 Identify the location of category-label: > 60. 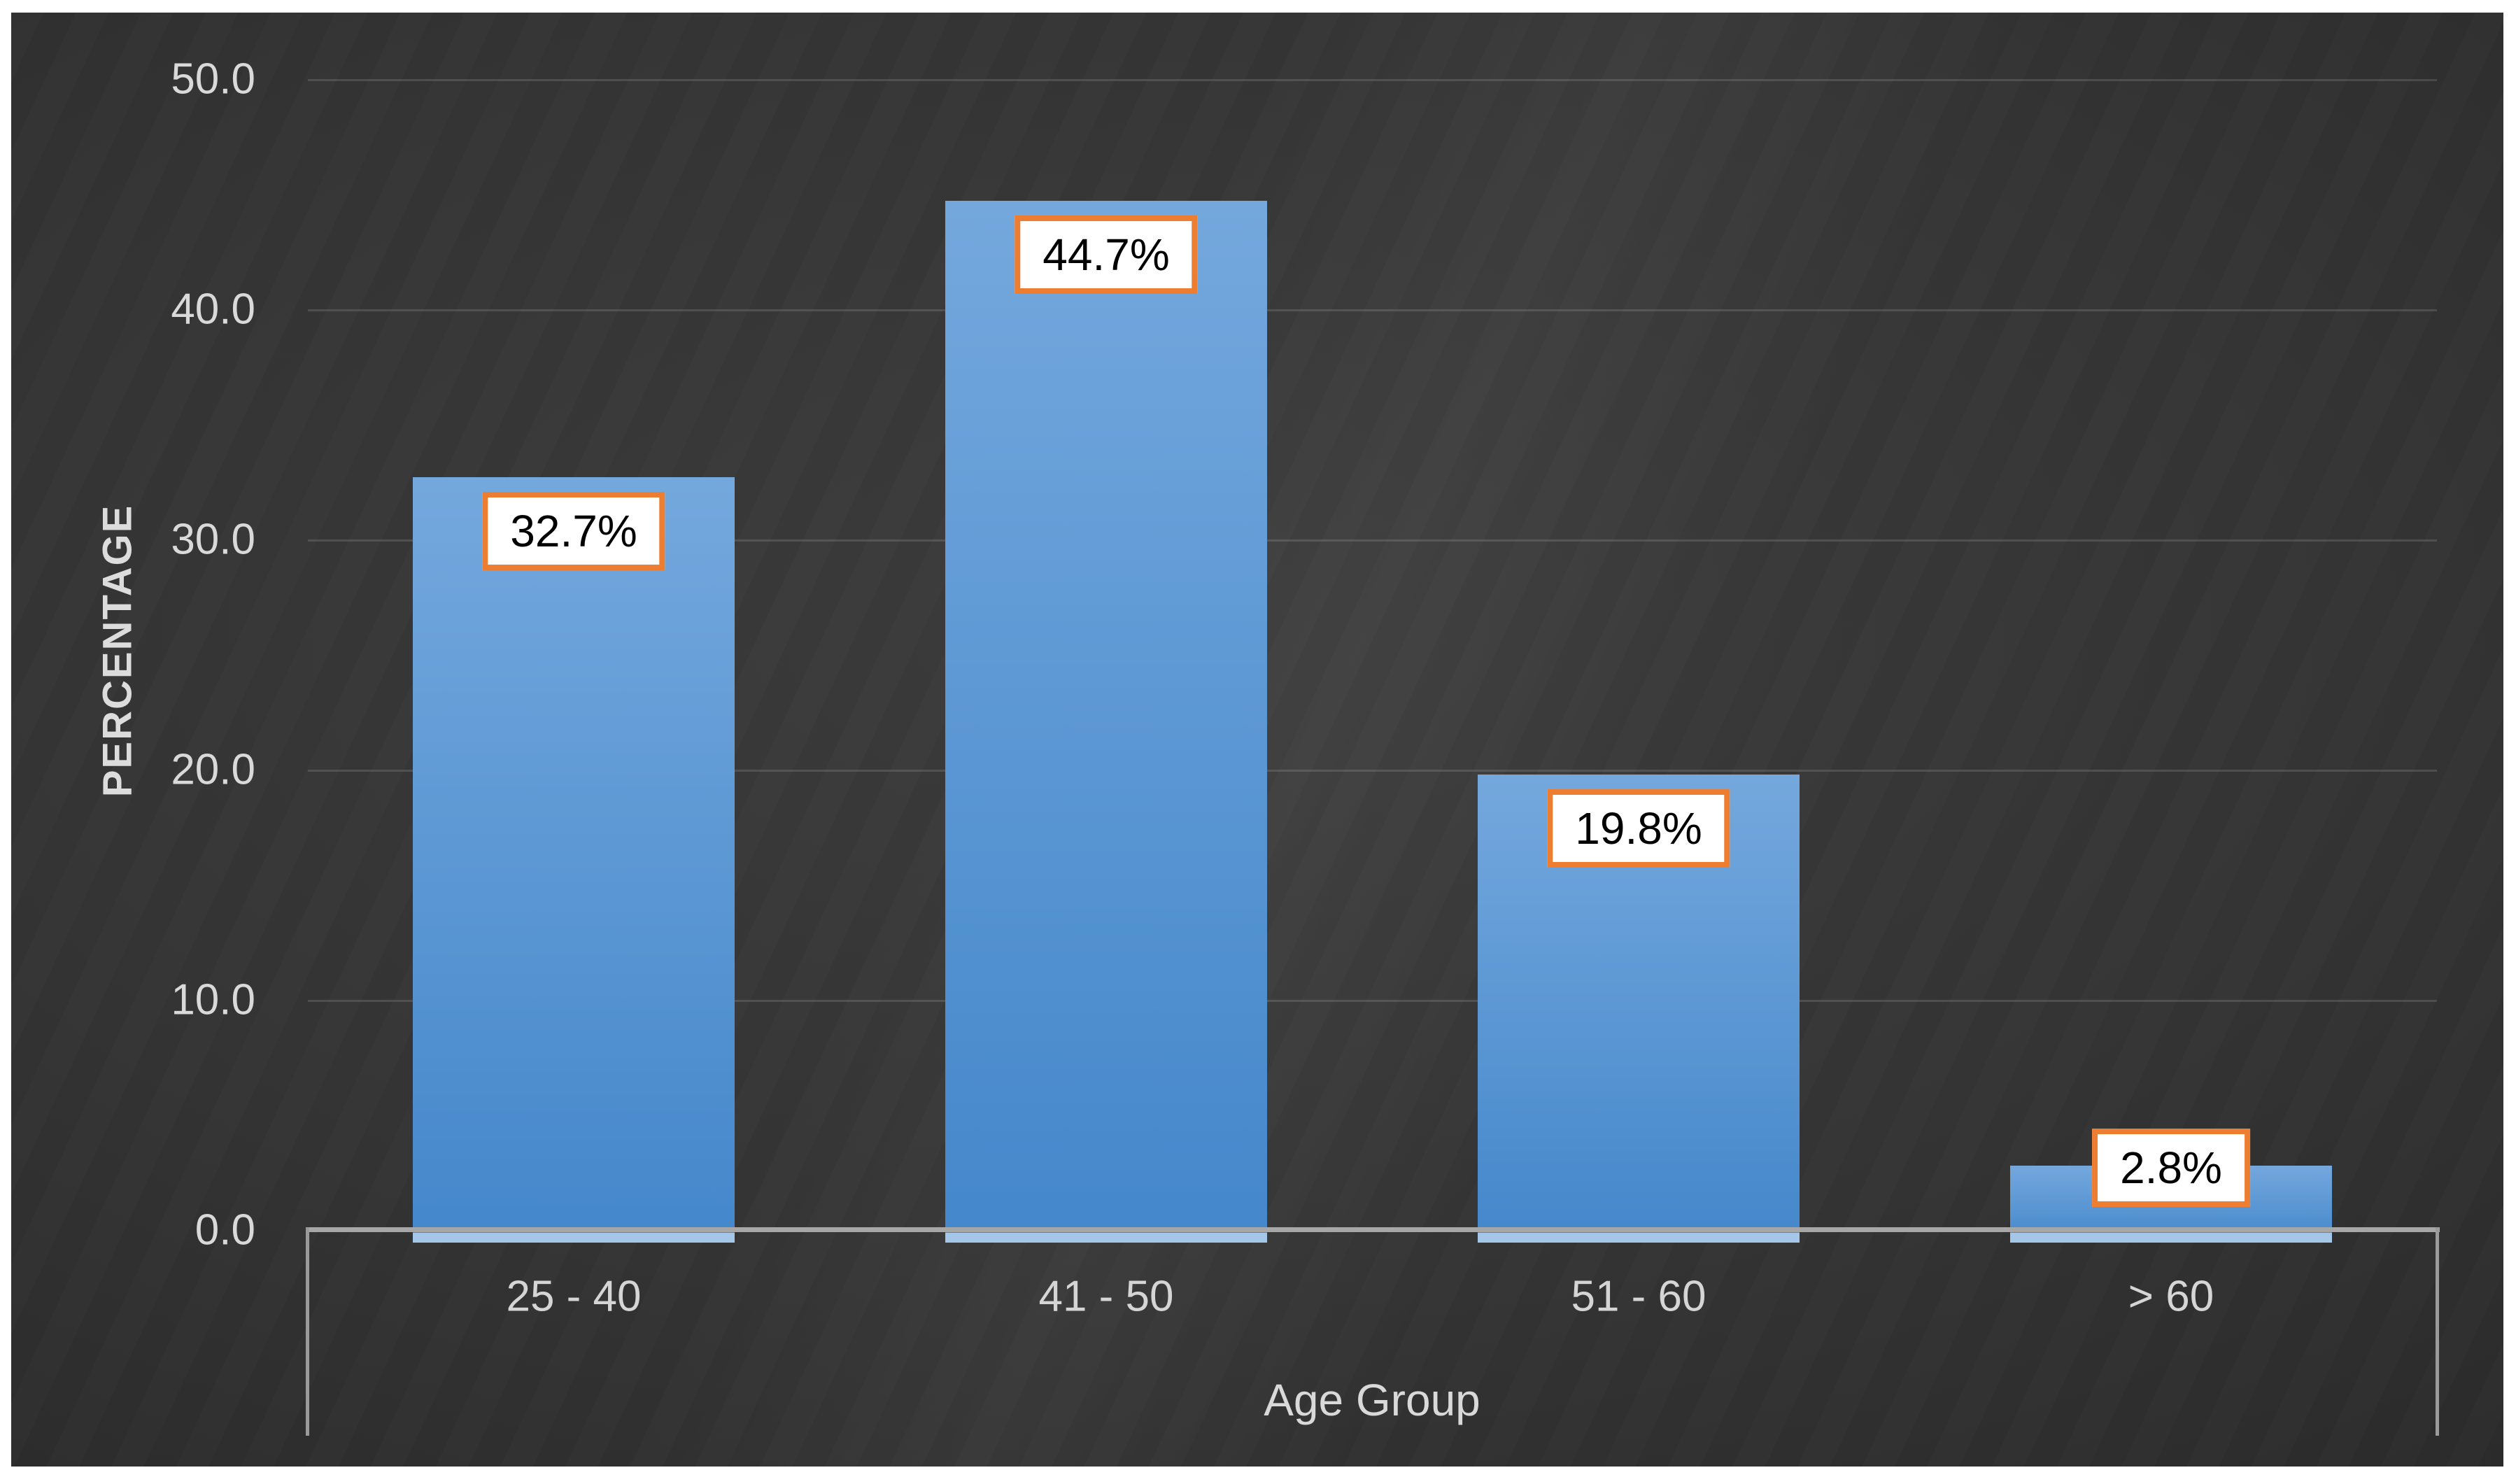
(2171, 1296).